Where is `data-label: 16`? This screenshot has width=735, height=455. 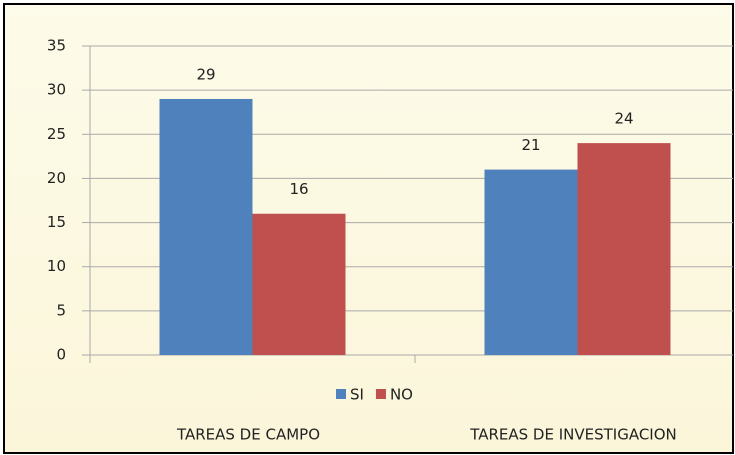
data-label: 16 is located at coordinates (298, 189).